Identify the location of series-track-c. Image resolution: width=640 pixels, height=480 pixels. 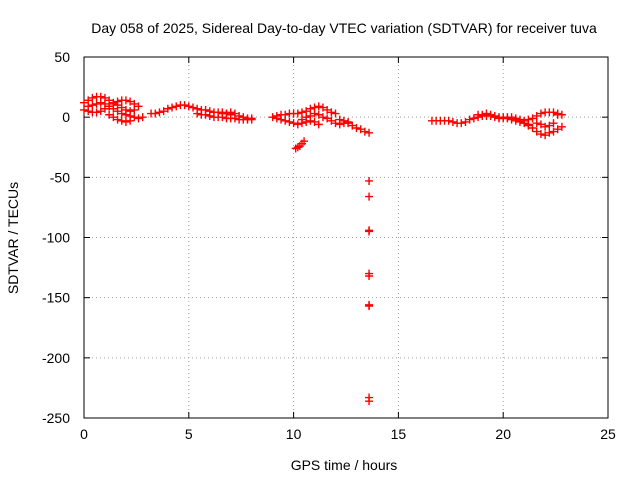
(115, 110).